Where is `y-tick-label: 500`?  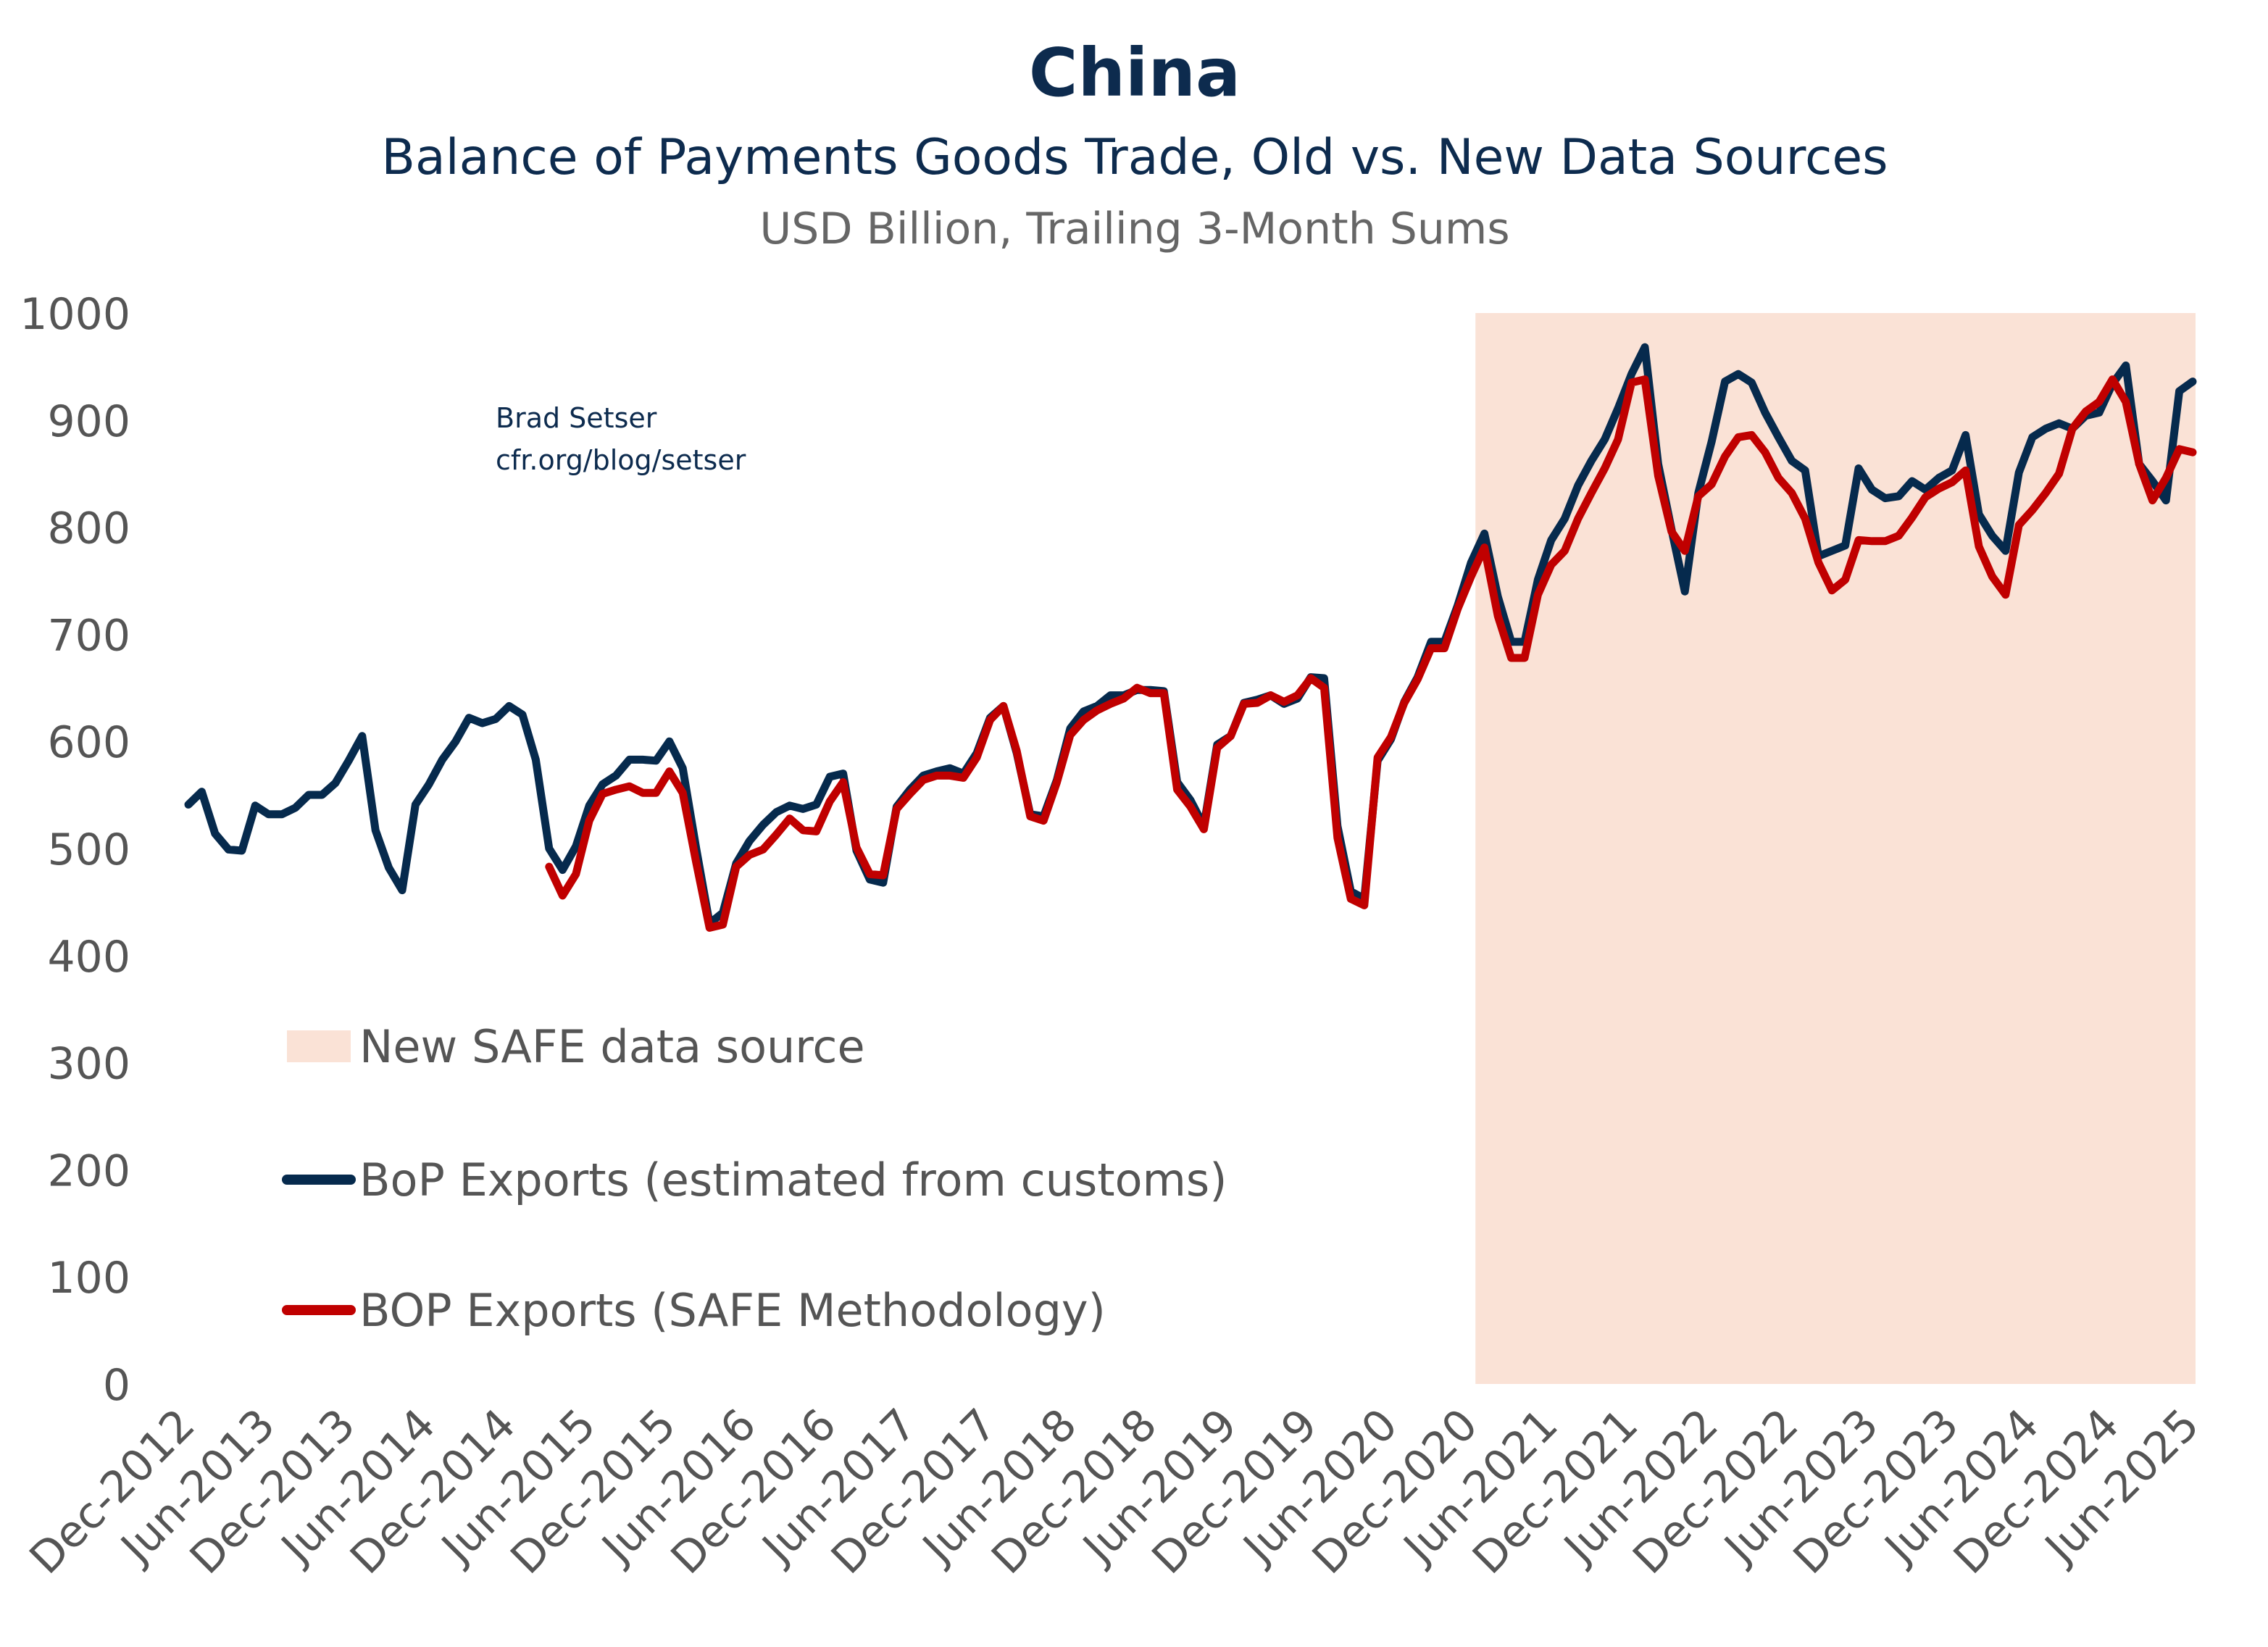
y-tick-label: 500 is located at coordinates (89, 850).